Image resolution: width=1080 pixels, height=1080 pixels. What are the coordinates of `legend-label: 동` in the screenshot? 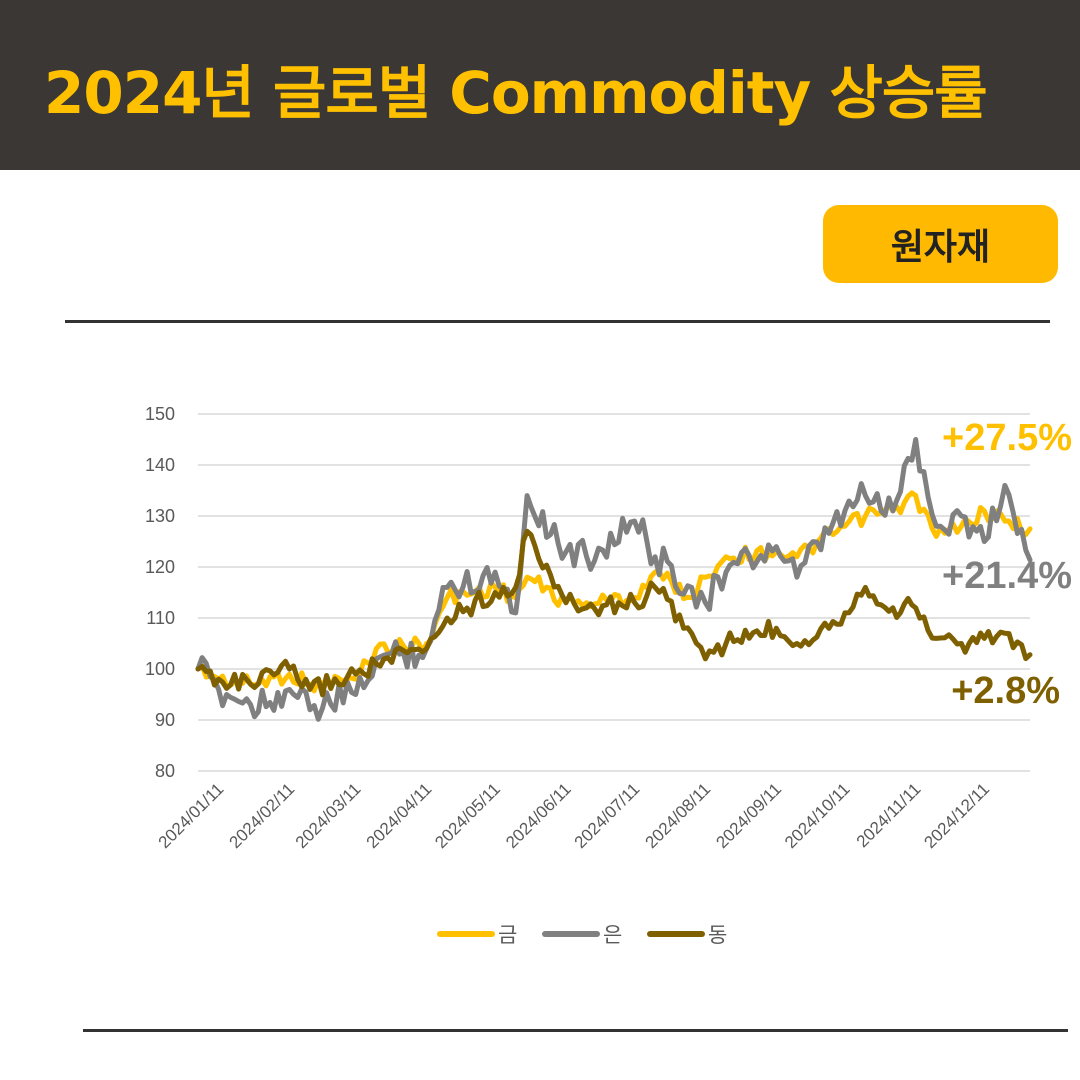 It's located at (717, 935).